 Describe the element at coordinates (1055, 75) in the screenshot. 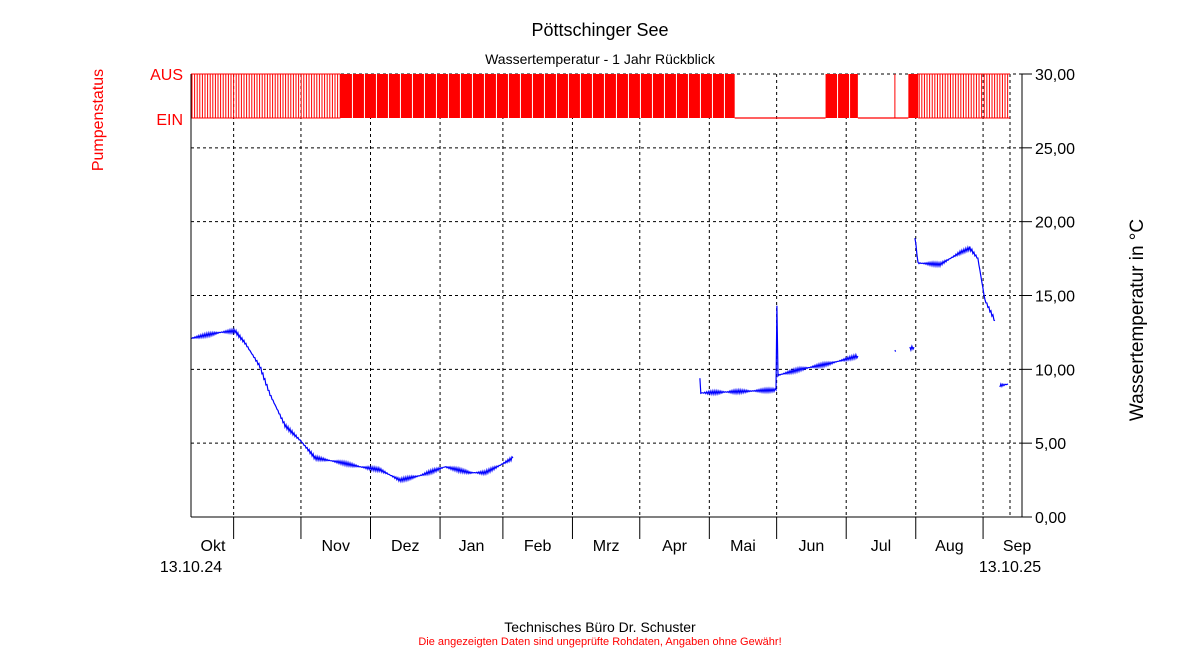

I see `y-tick-label: 30,00` at that location.